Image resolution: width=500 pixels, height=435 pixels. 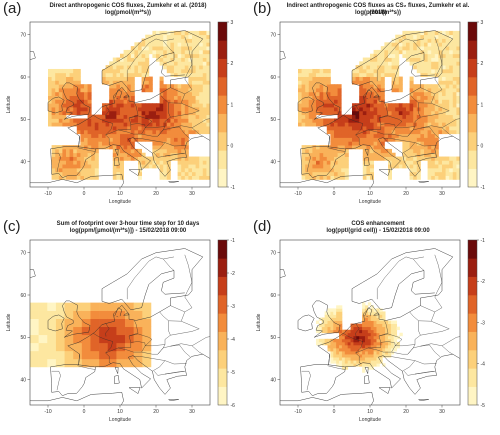 What do you see at coordinates (352, 130) in the screenshot?
I see `country-border` at bounding box center [352, 130].